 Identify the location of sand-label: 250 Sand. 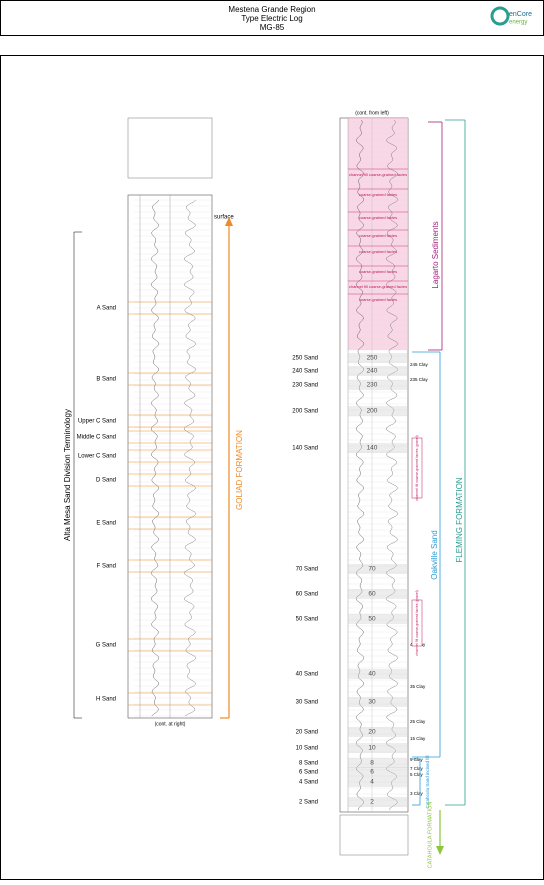
(305, 359).